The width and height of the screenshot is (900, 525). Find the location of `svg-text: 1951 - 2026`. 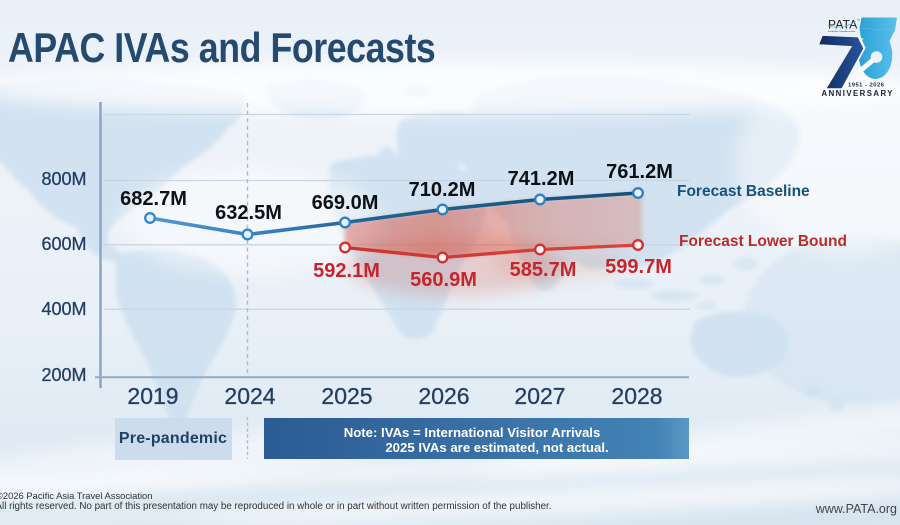

svg-text: 1951 - 2026 is located at coordinates (866, 85).